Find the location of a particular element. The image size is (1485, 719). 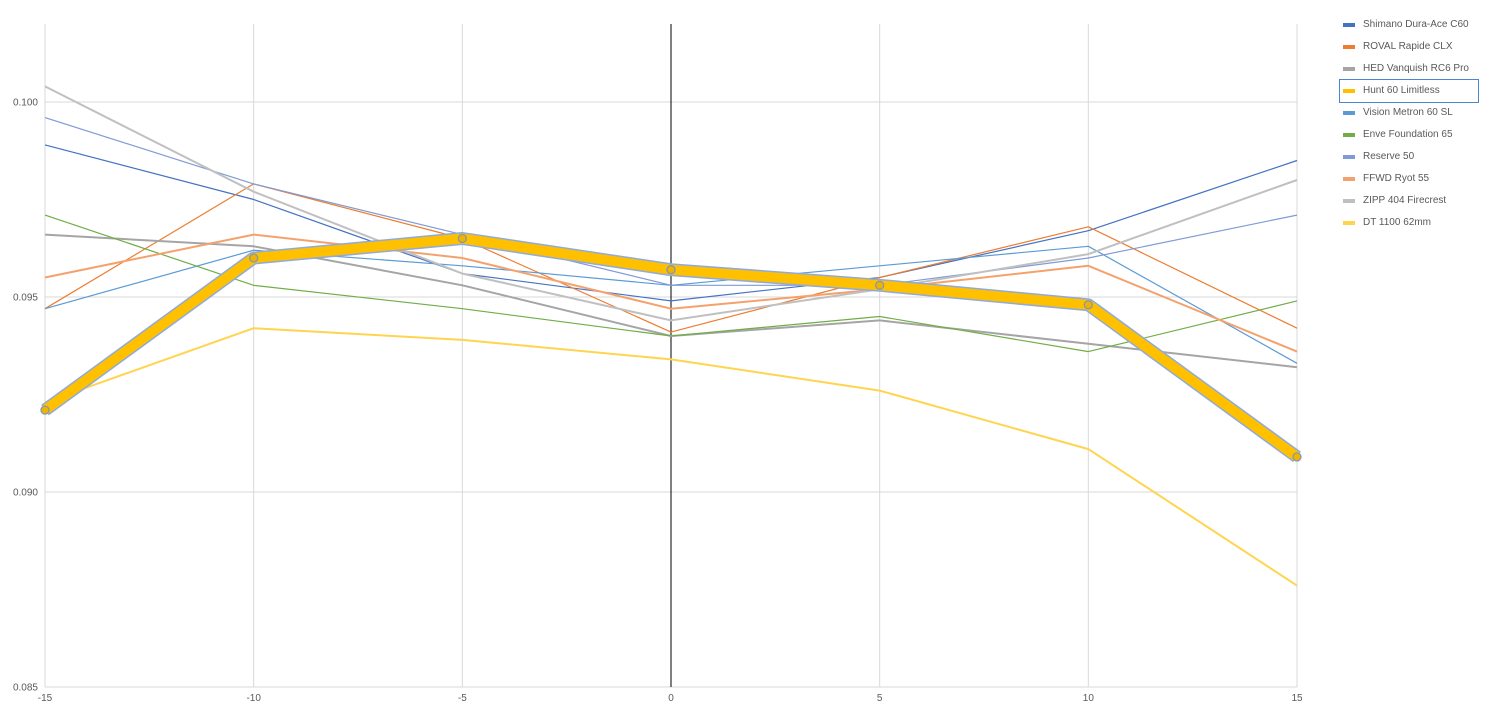

x-axis-tick-labels: -15 -10 -5 0 5 10 15 is located at coordinates (670, 698).